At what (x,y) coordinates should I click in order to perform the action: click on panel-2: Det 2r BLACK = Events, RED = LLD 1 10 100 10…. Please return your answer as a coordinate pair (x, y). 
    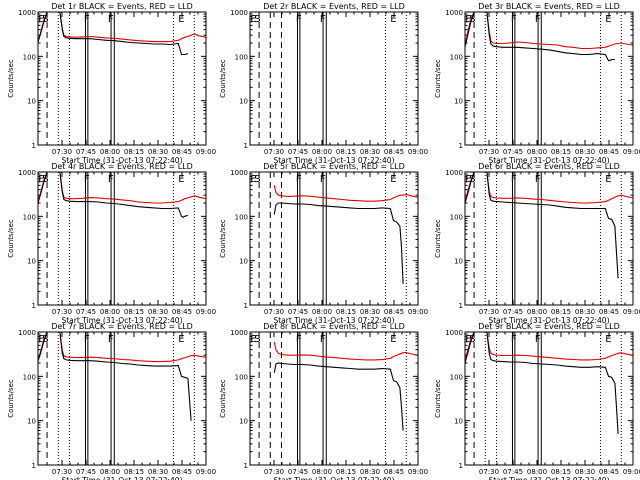
    Looking at the image, I should click on (323, 83).